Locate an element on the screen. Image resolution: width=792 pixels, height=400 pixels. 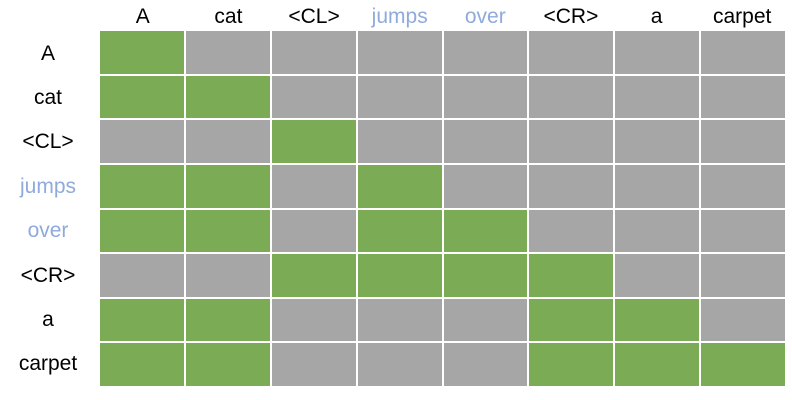
column-header-a: A is located at coordinates (142, 16).